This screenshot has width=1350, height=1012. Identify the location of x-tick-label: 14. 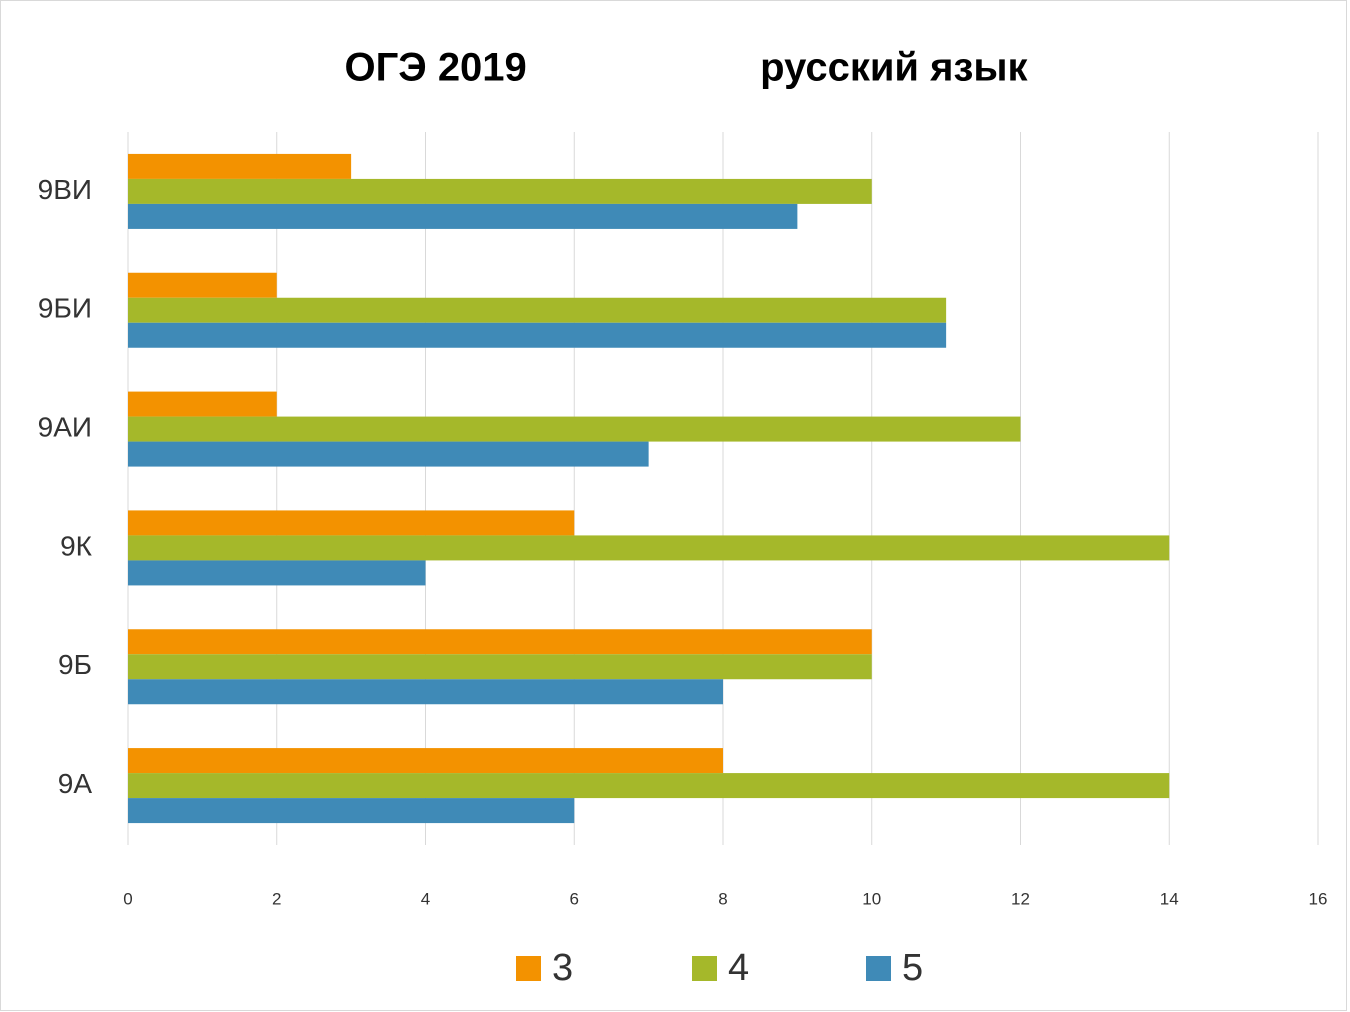
(1169, 898).